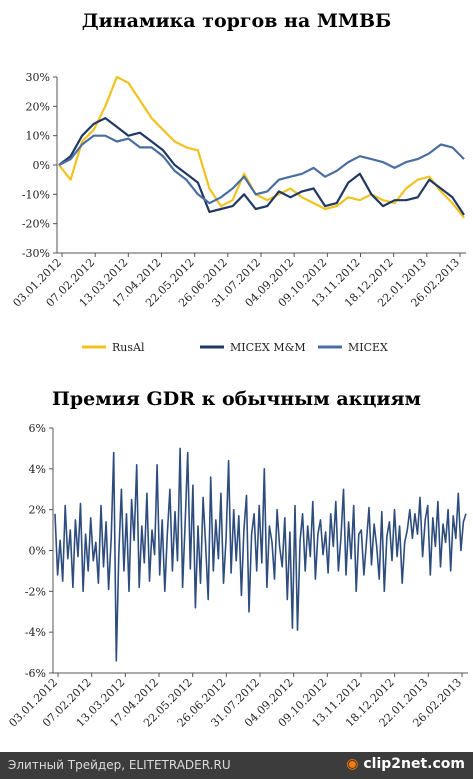  Describe the element at coordinates (37, 510) in the screenshot. I see `y-tick-label: 2%` at that location.